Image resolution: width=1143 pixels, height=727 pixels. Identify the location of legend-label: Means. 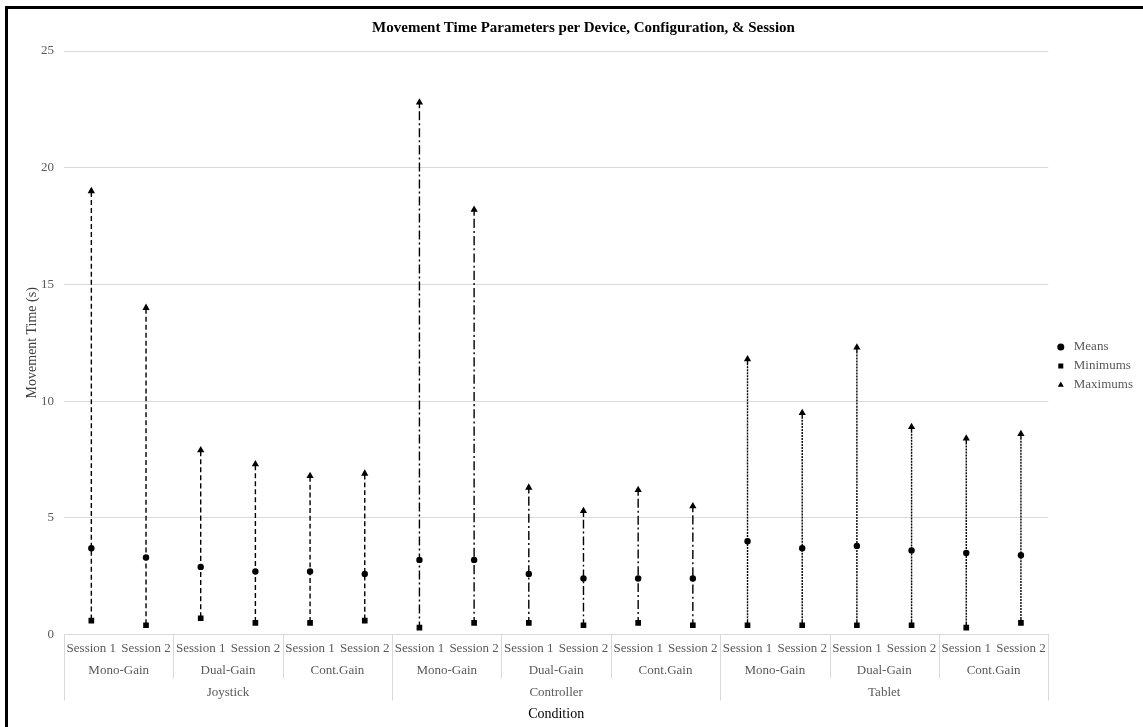
(1091, 346).